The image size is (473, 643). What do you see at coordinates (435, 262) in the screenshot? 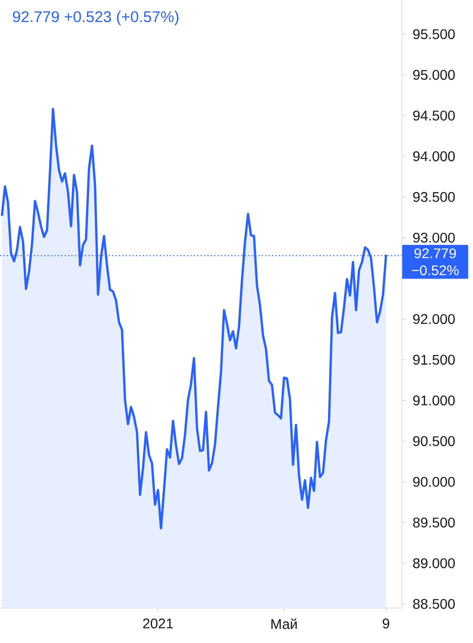
I see `ref-line-label: 92.779 −0.52%` at bounding box center [435, 262].